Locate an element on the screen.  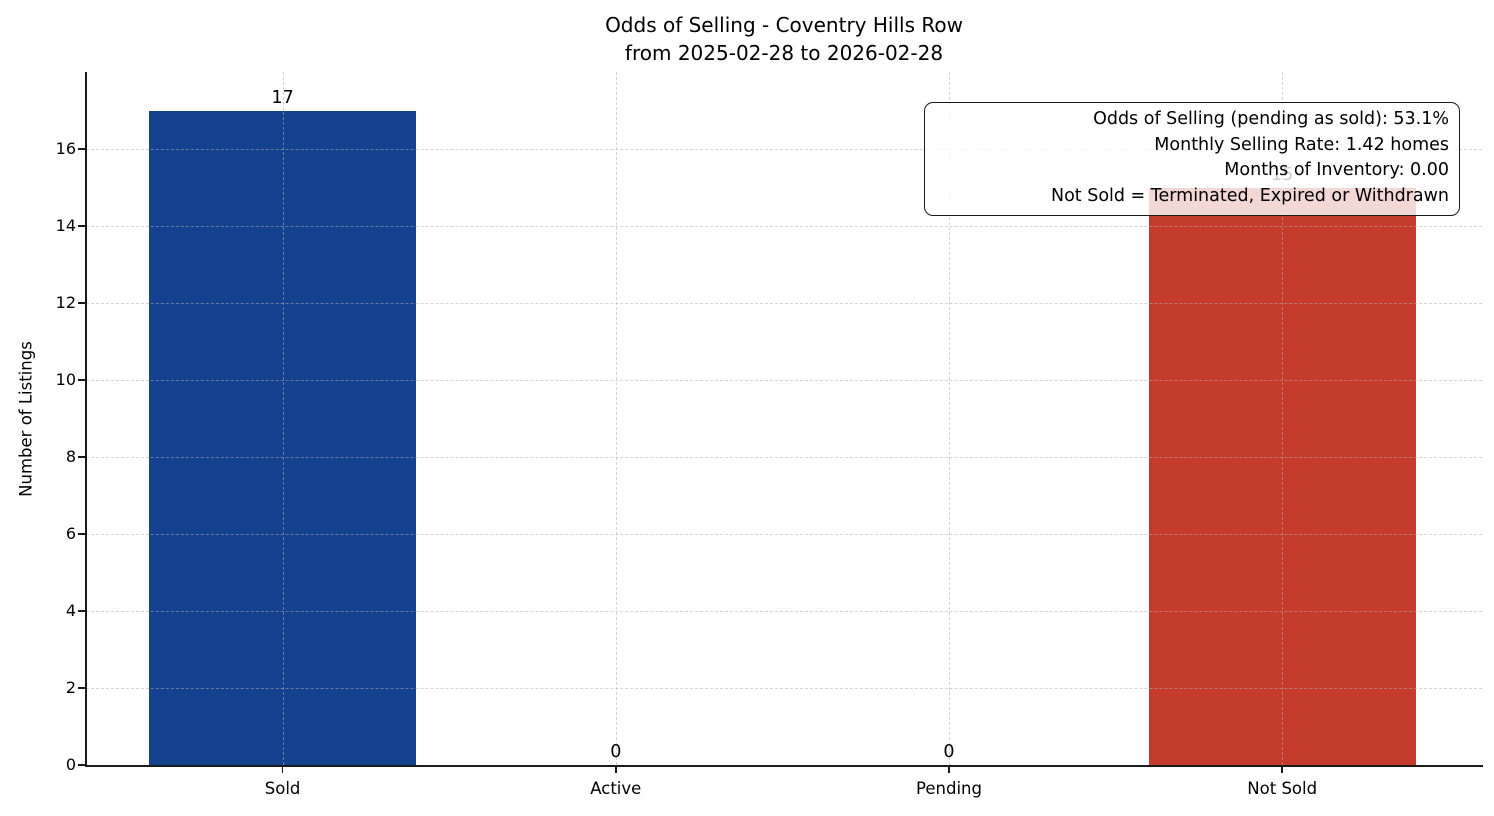
y-tick-label: 6 is located at coordinates (70, 533).